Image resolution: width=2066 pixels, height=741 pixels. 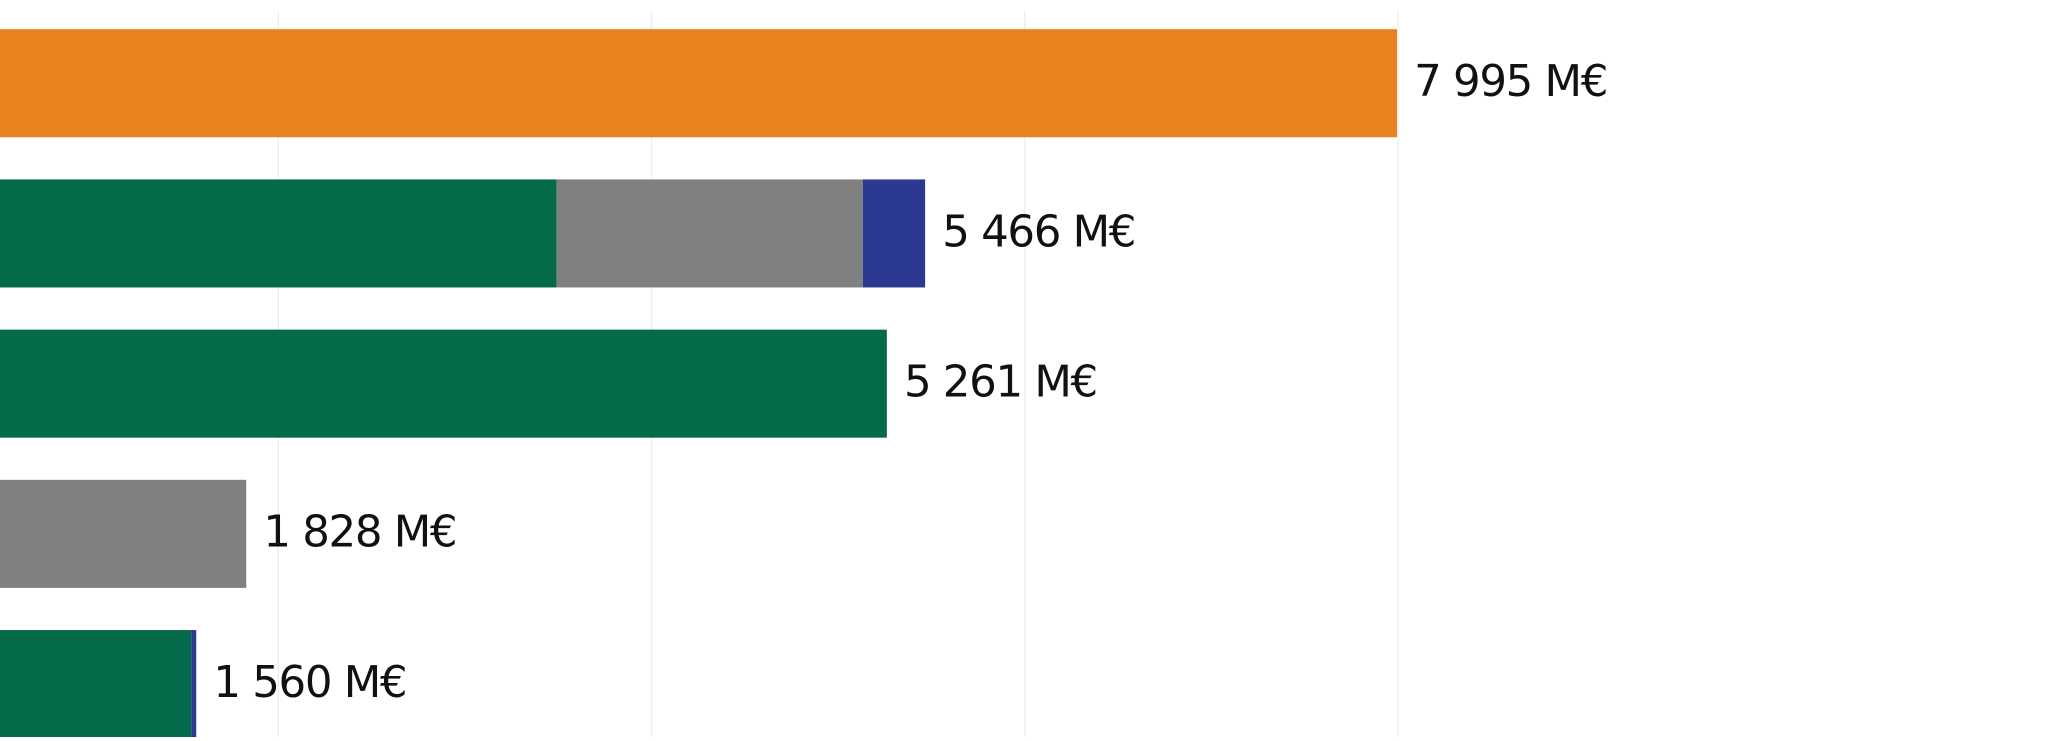 What do you see at coordinates (1000, 382) in the screenshot?
I see `total-label: 5 261 M€` at bounding box center [1000, 382].